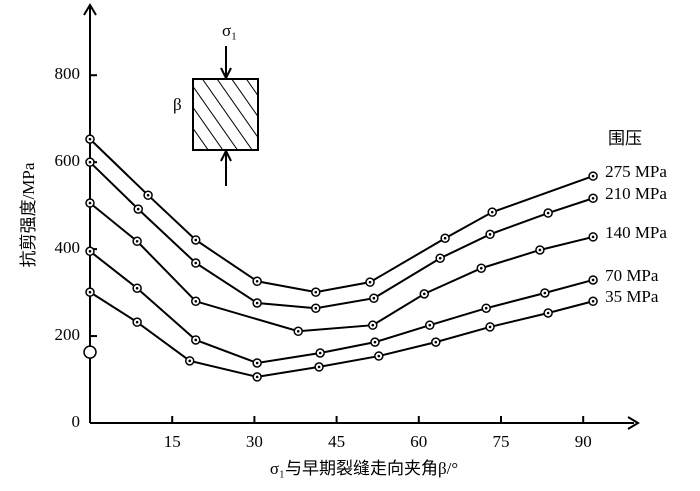 The image size is (700, 491). What do you see at coordinates (633, 423) in the screenshot?
I see `x-axis-arrow` at bounding box center [633, 423].